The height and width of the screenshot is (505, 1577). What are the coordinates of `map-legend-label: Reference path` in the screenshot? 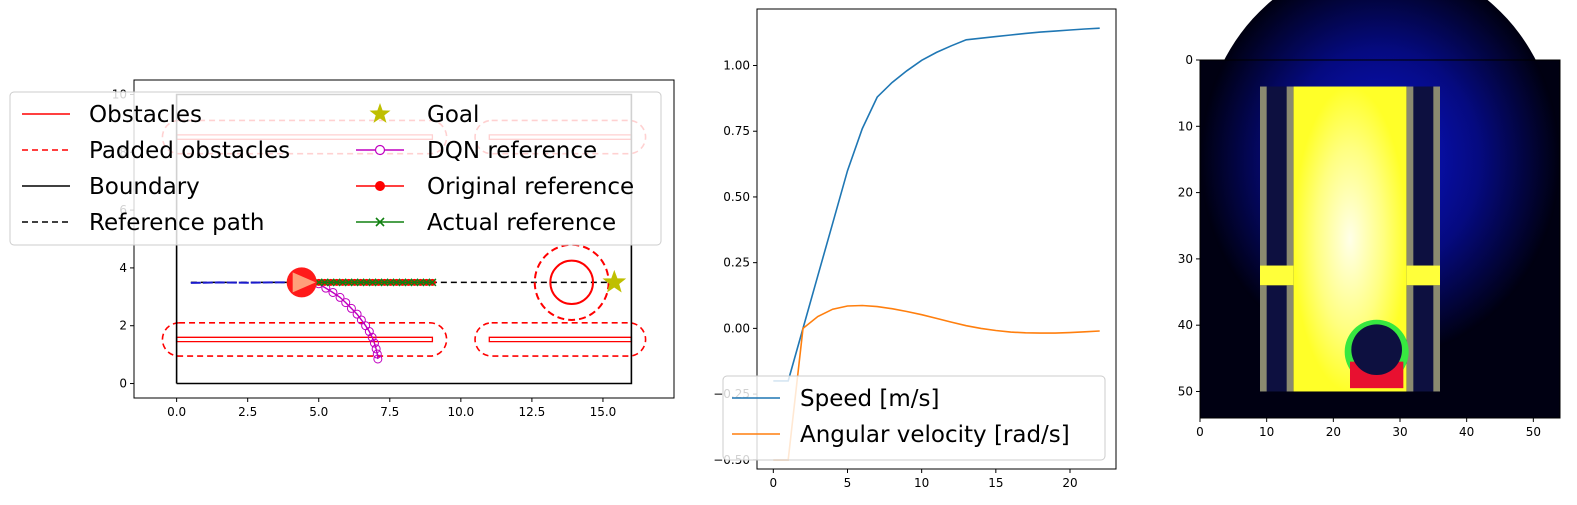 It's located at (176, 223).